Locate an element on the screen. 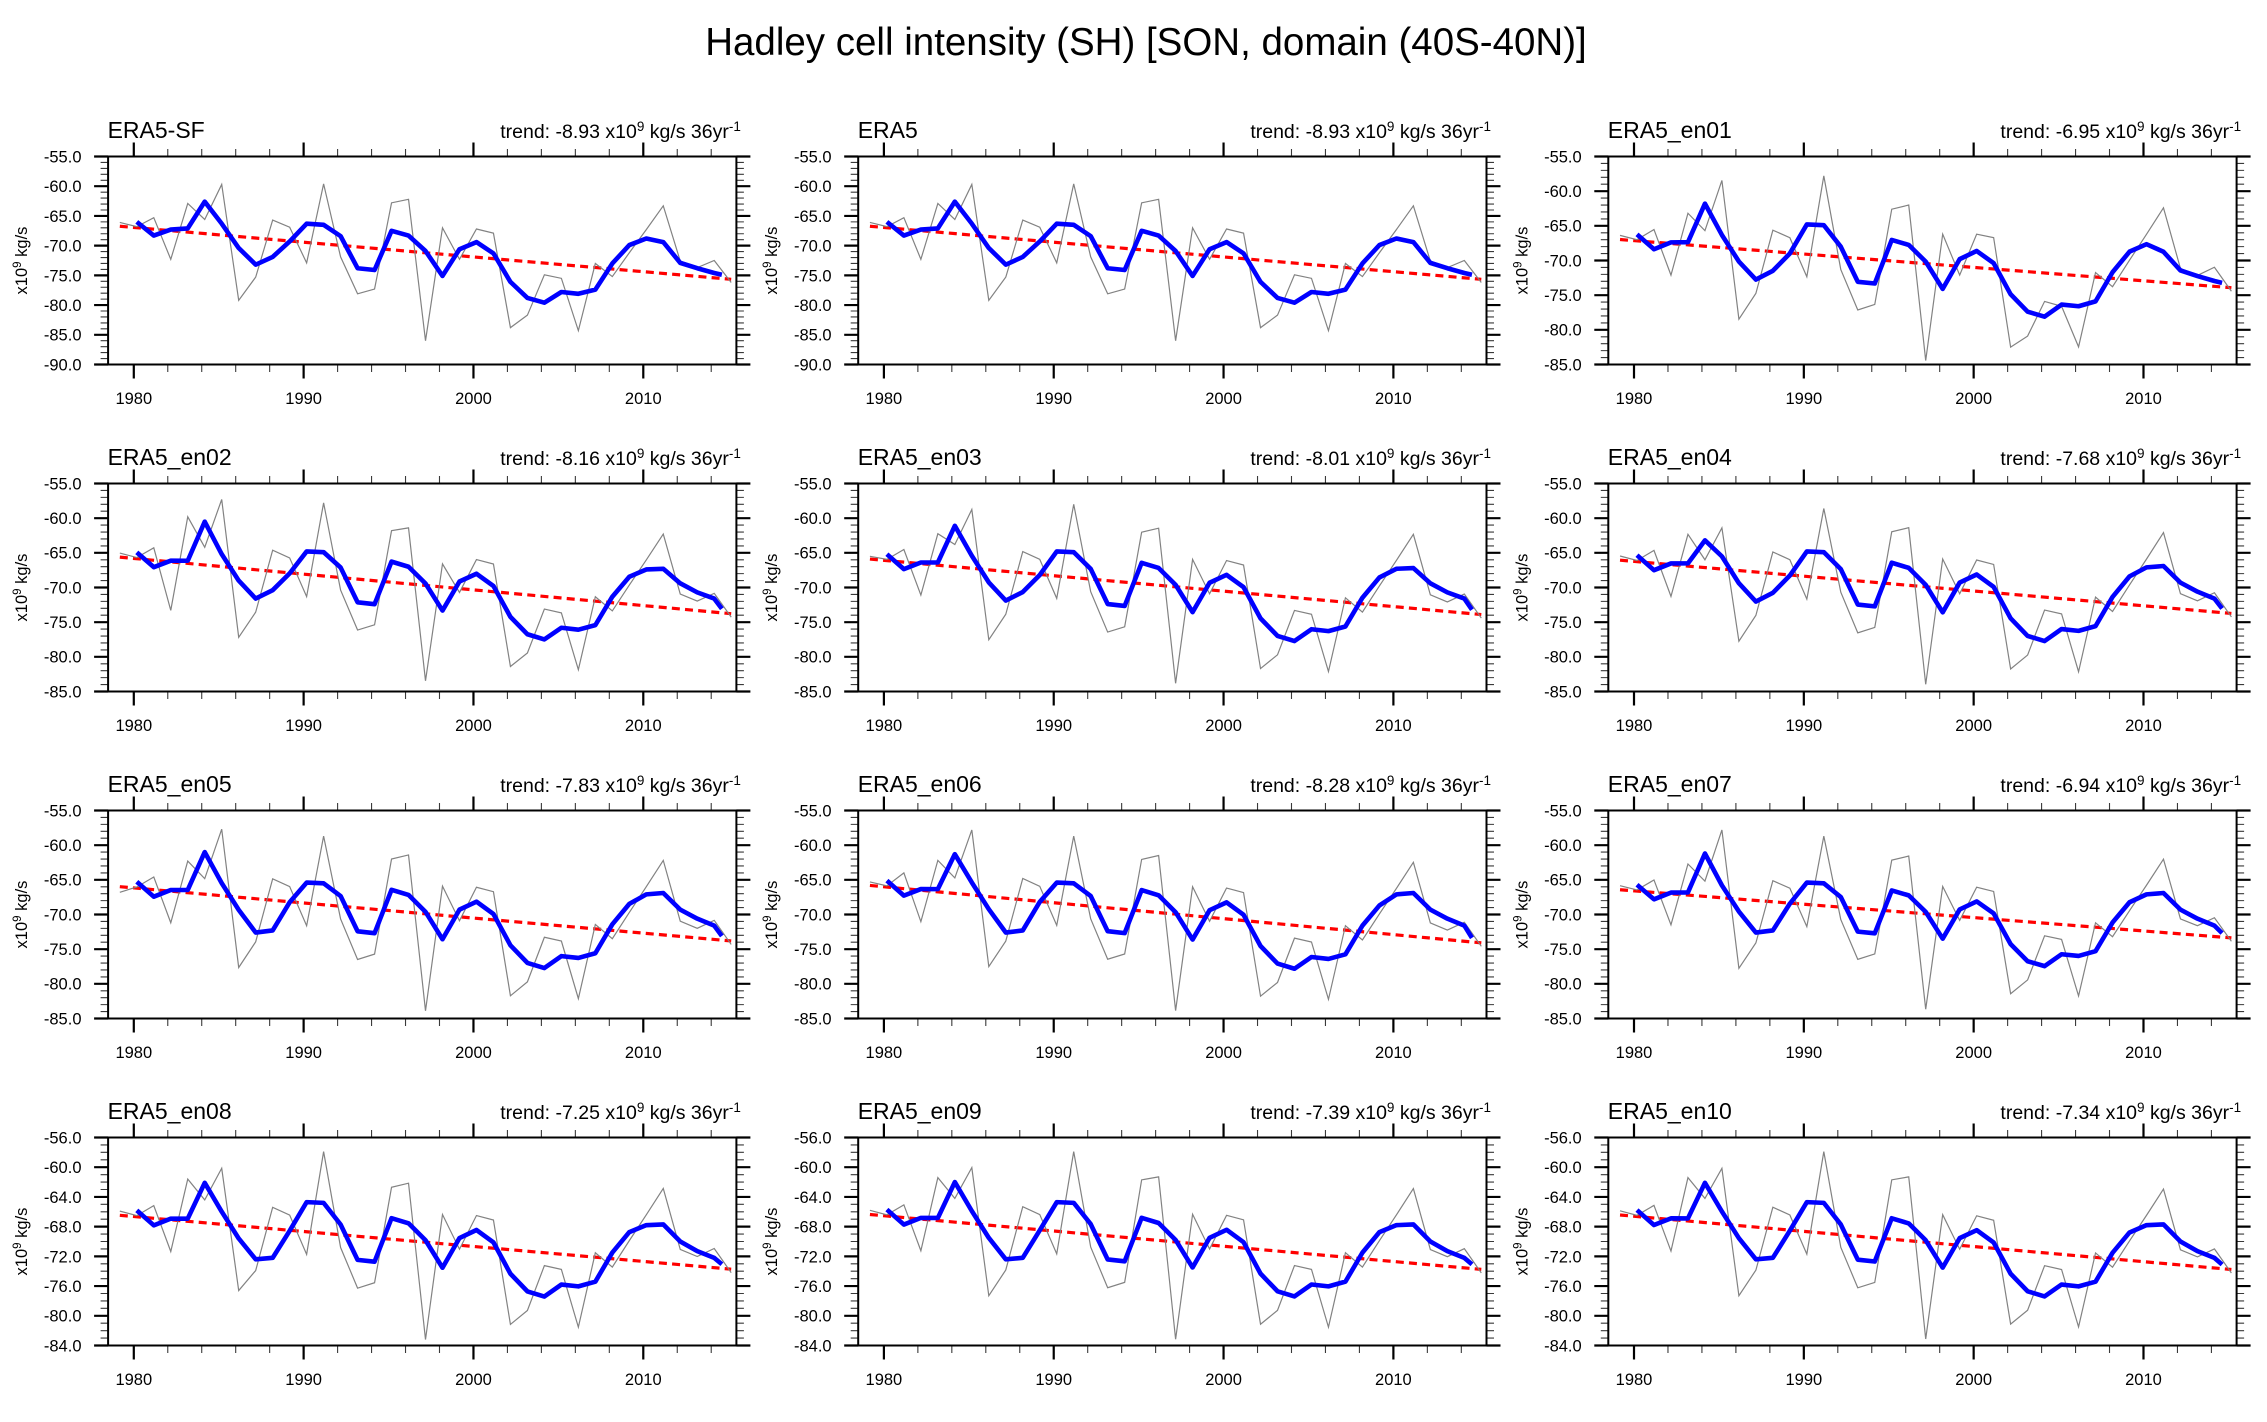 Image resolution: width=2267 pixels, height=1422 pixels. svg-text: trend: -7.83 x109 kg/s 36yr-1 is located at coordinates (620, 785).